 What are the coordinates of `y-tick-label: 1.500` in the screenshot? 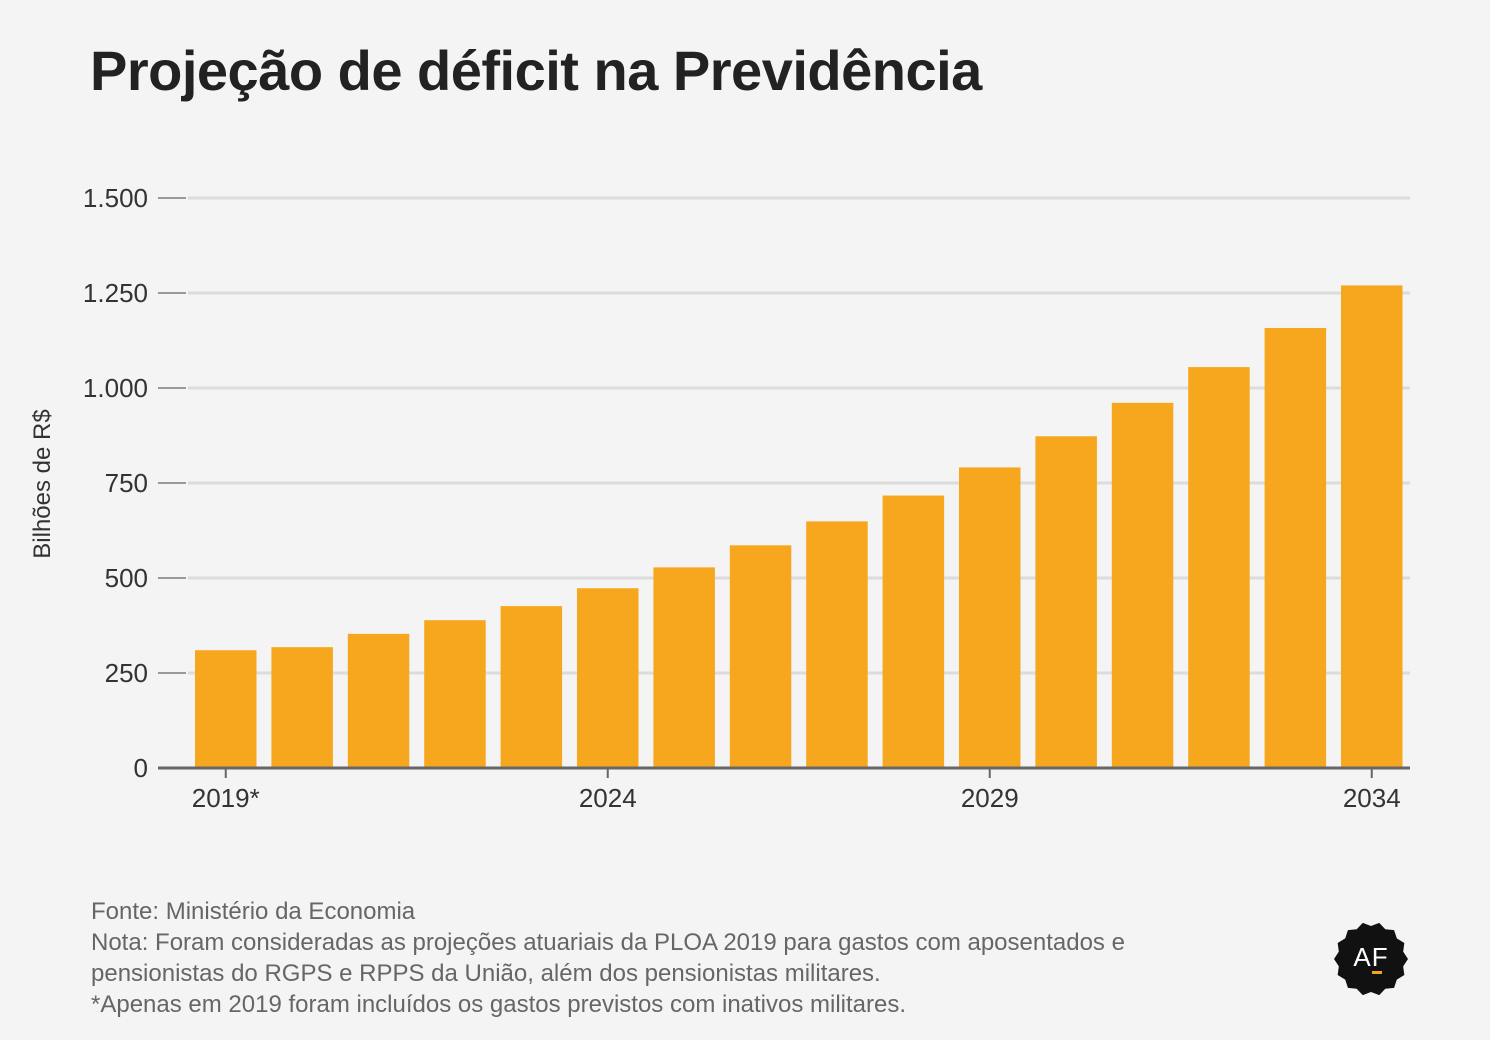 It's located at (115, 198).